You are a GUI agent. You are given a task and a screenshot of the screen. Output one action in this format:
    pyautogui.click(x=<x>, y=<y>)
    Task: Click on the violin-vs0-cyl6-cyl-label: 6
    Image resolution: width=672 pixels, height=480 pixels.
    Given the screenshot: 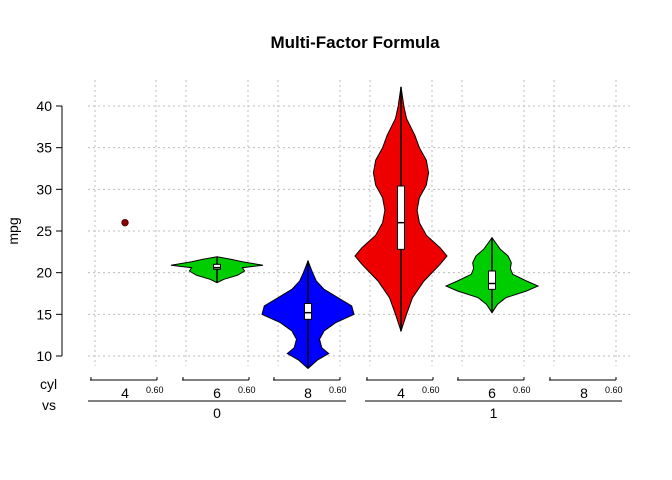 What is the action you would take?
    pyautogui.click(x=217, y=393)
    